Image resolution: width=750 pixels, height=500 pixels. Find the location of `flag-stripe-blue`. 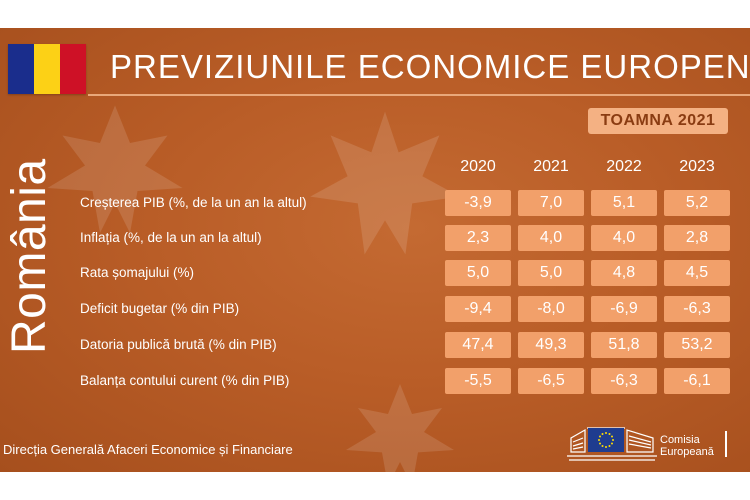

flag-stripe-blue is located at coordinates (21, 69).